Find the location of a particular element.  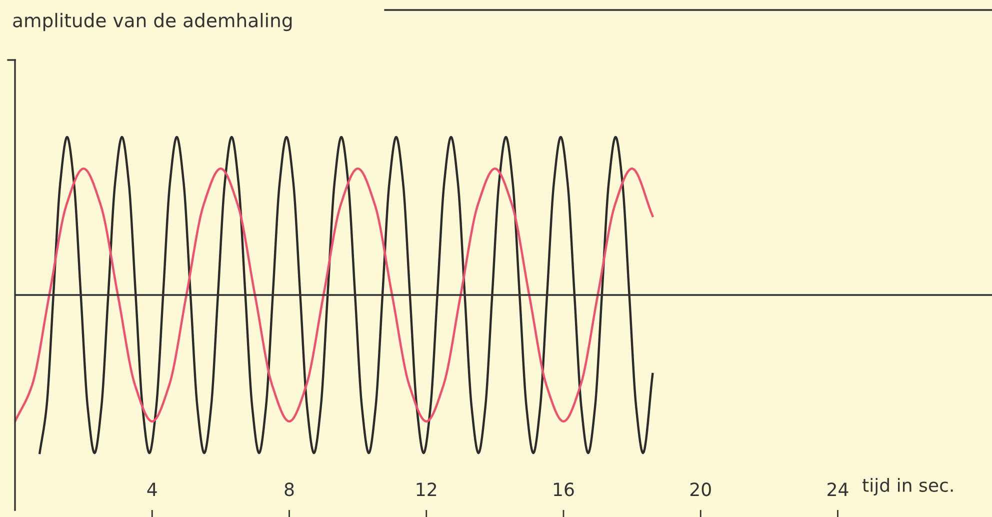

x-tick-label: 4 is located at coordinates (152, 489).